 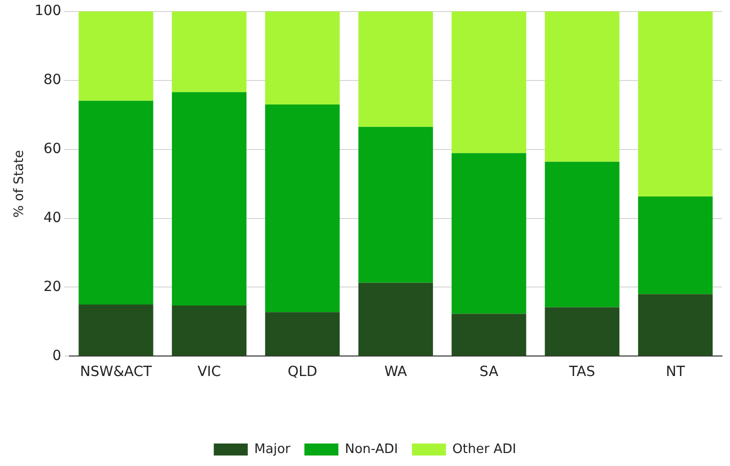 I want to click on x-tick-label: SA, so click(x=489, y=372).